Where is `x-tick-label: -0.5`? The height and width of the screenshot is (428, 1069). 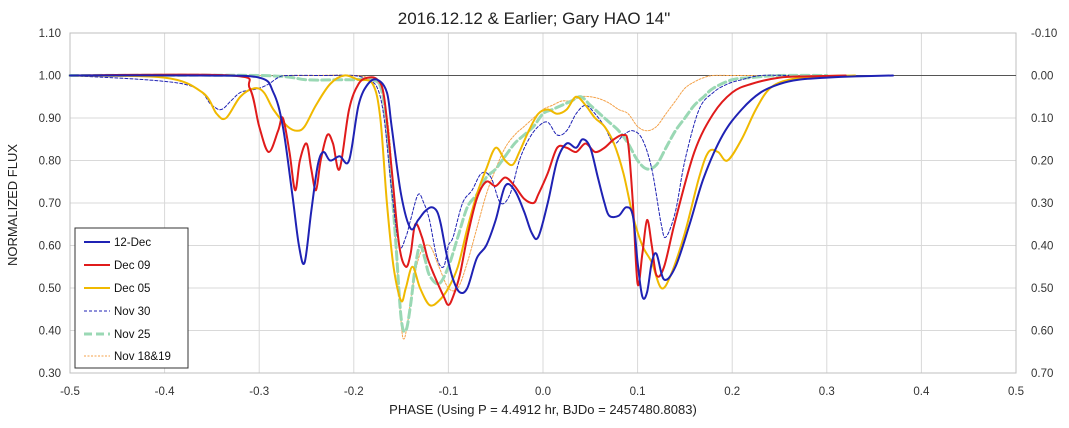
x-tick-label: -0.5 is located at coordinates (70, 392).